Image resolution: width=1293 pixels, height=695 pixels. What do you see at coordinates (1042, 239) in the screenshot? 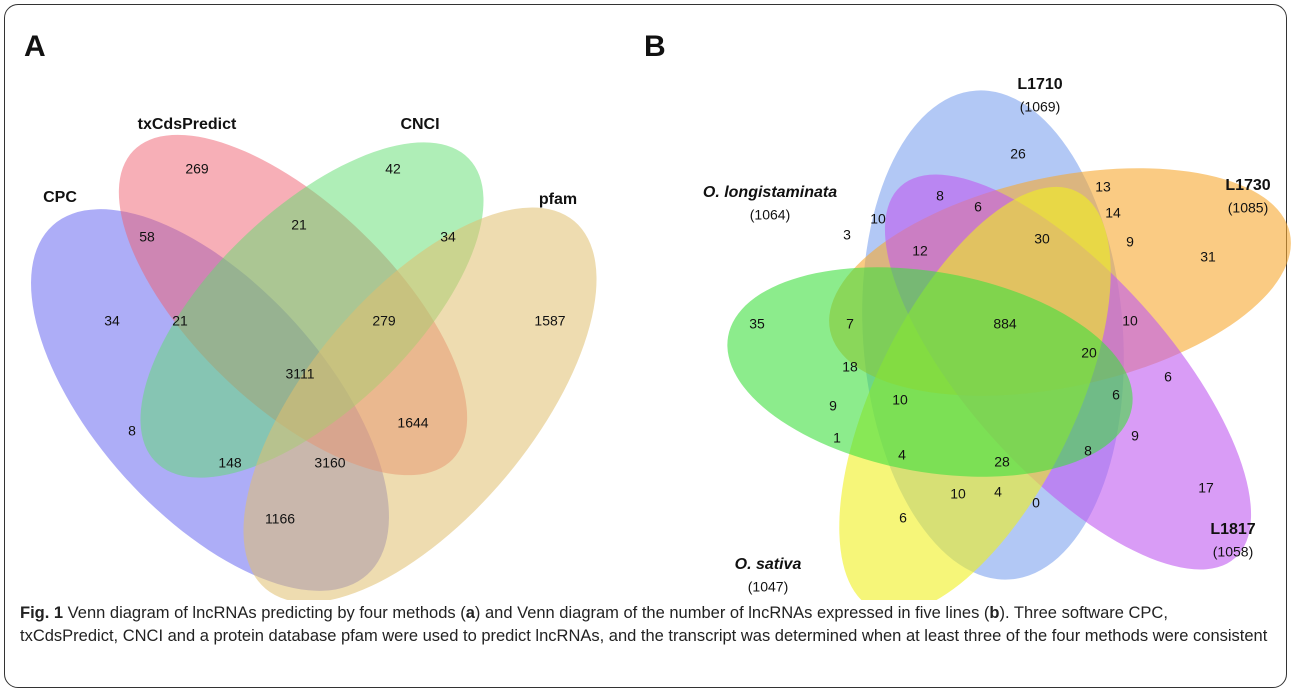
I see `region-count: 30` at bounding box center [1042, 239].